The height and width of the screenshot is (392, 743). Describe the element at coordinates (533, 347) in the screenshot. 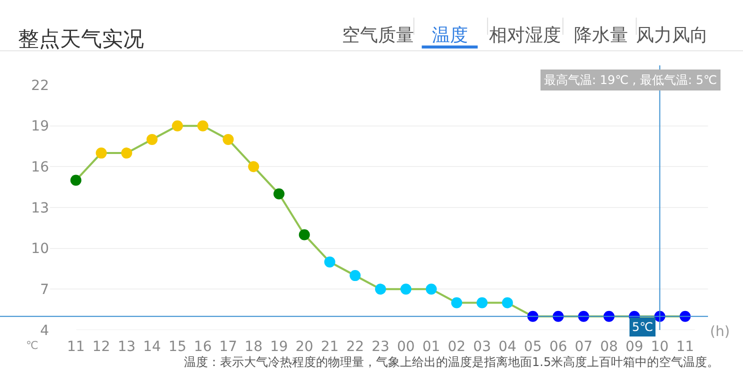

I see `x-tick-label: 05` at that location.